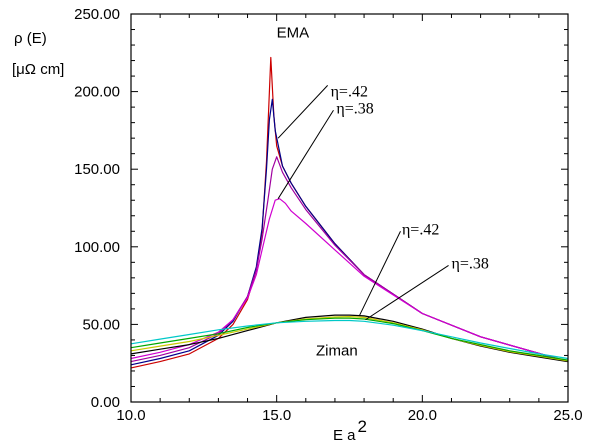  Describe the element at coordinates (422, 415) in the screenshot. I see `x-tick-label: 20.0` at that location.